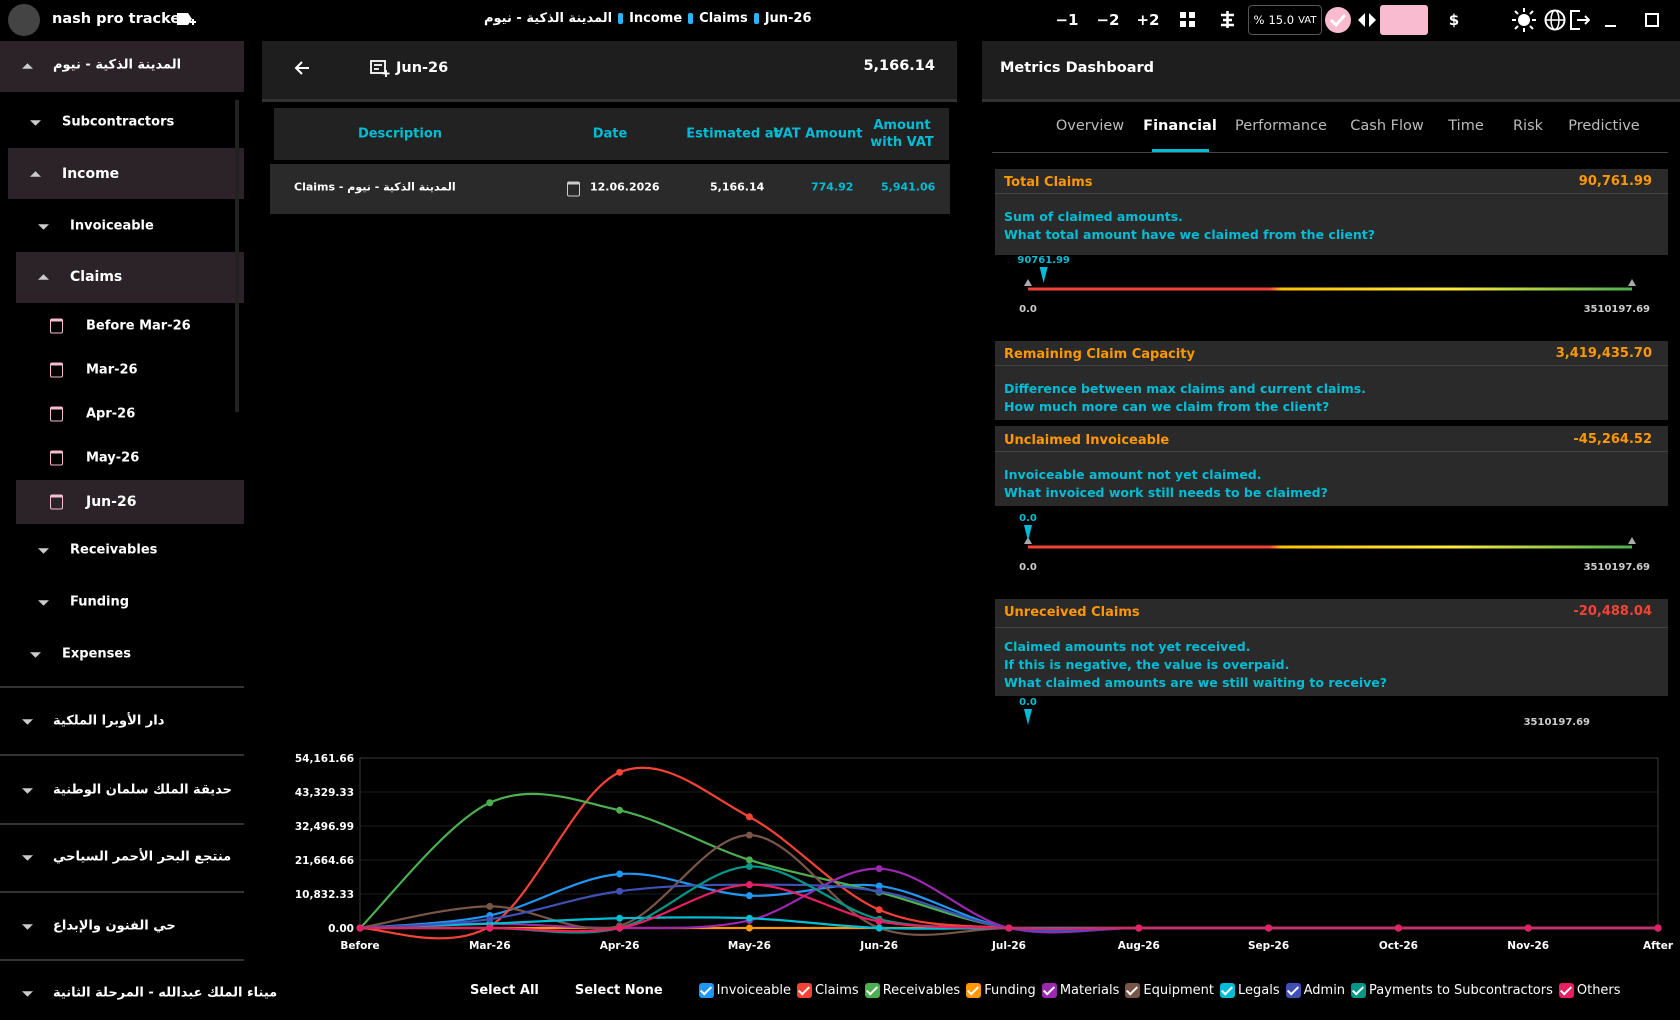 This screenshot has width=1680, height=1020. I want to click on maximize-button, so click(1652, 20).